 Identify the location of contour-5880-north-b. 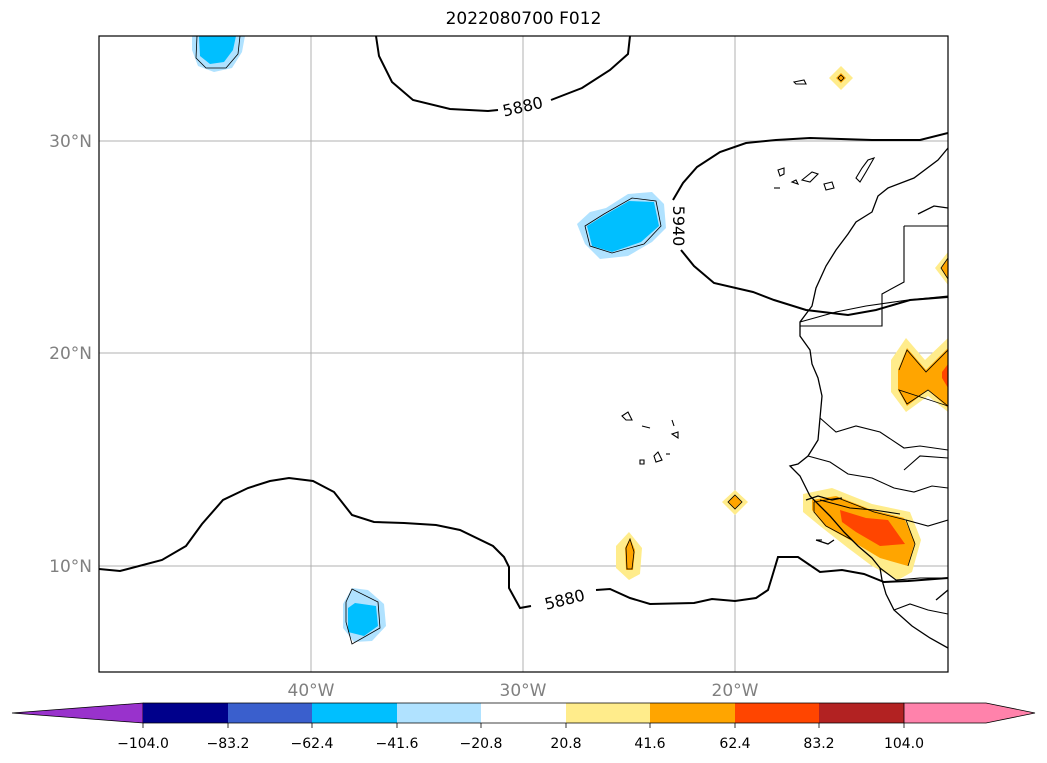
(590, 68).